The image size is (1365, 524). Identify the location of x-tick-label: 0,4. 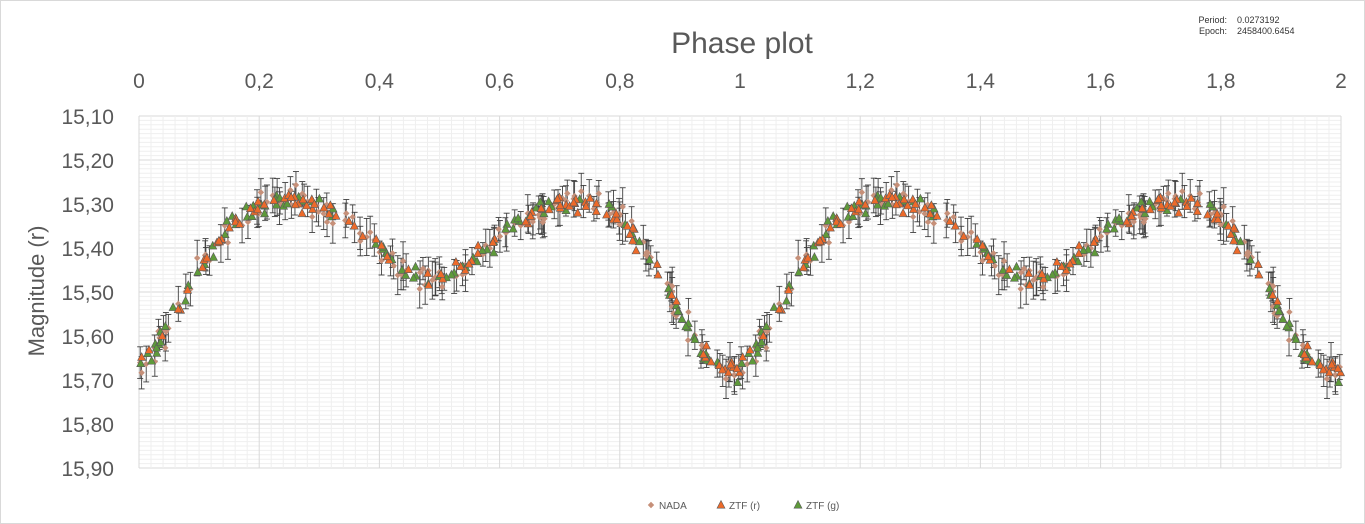
(380, 81).